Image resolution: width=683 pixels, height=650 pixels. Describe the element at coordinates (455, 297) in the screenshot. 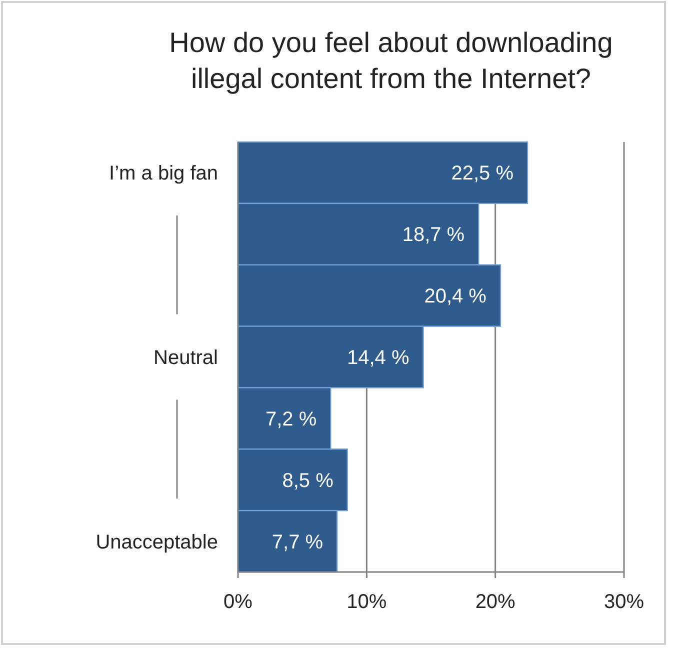

I see `data-label: 20,4 %` at that location.